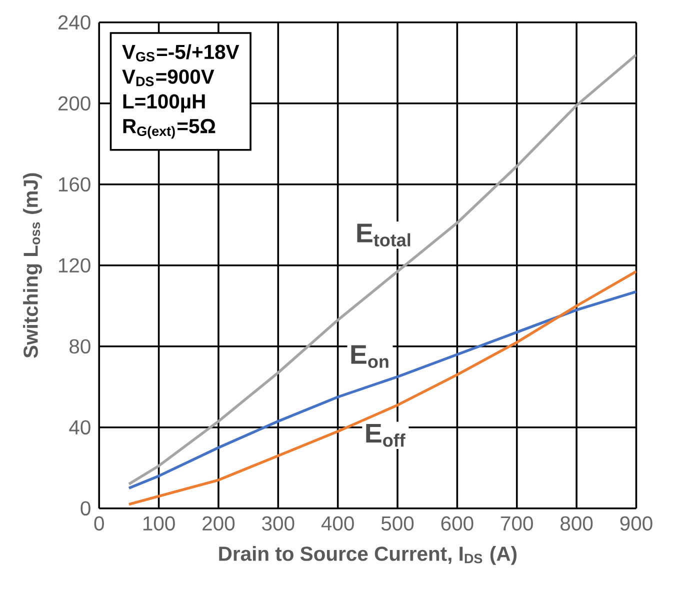 Image resolution: width=697 pixels, height=601 pixels. What do you see at coordinates (576, 523) in the screenshot?
I see `x-tick-label: 800` at bounding box center [576, 523].